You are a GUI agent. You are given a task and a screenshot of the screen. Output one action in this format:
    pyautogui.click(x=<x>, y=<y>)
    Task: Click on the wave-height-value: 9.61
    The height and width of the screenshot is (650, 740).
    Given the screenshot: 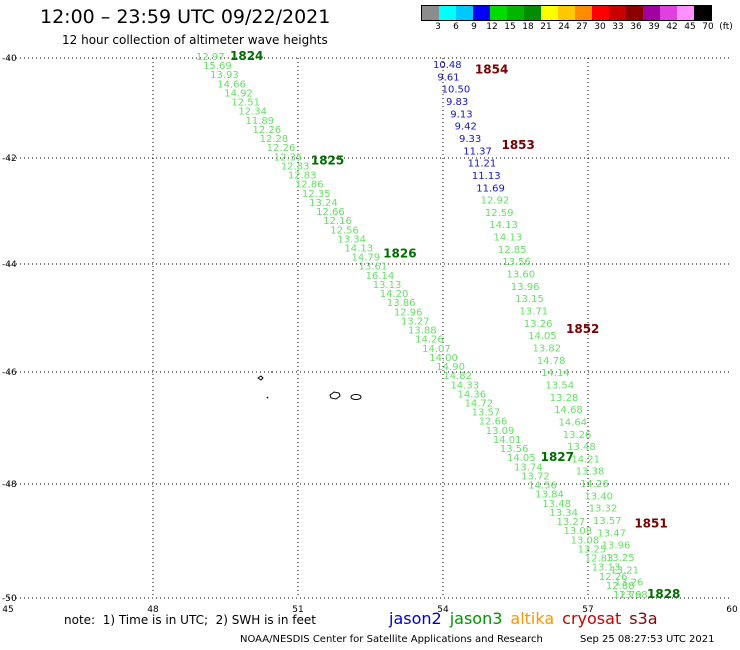 What is the action you would take?
    pyautogui.click(x=448, y=77)
    